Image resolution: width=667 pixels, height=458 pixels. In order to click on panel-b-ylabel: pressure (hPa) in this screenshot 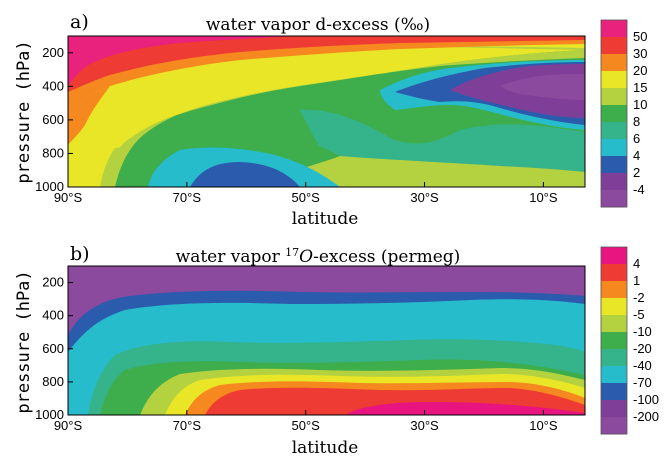, I will do `click(24, 341)`.